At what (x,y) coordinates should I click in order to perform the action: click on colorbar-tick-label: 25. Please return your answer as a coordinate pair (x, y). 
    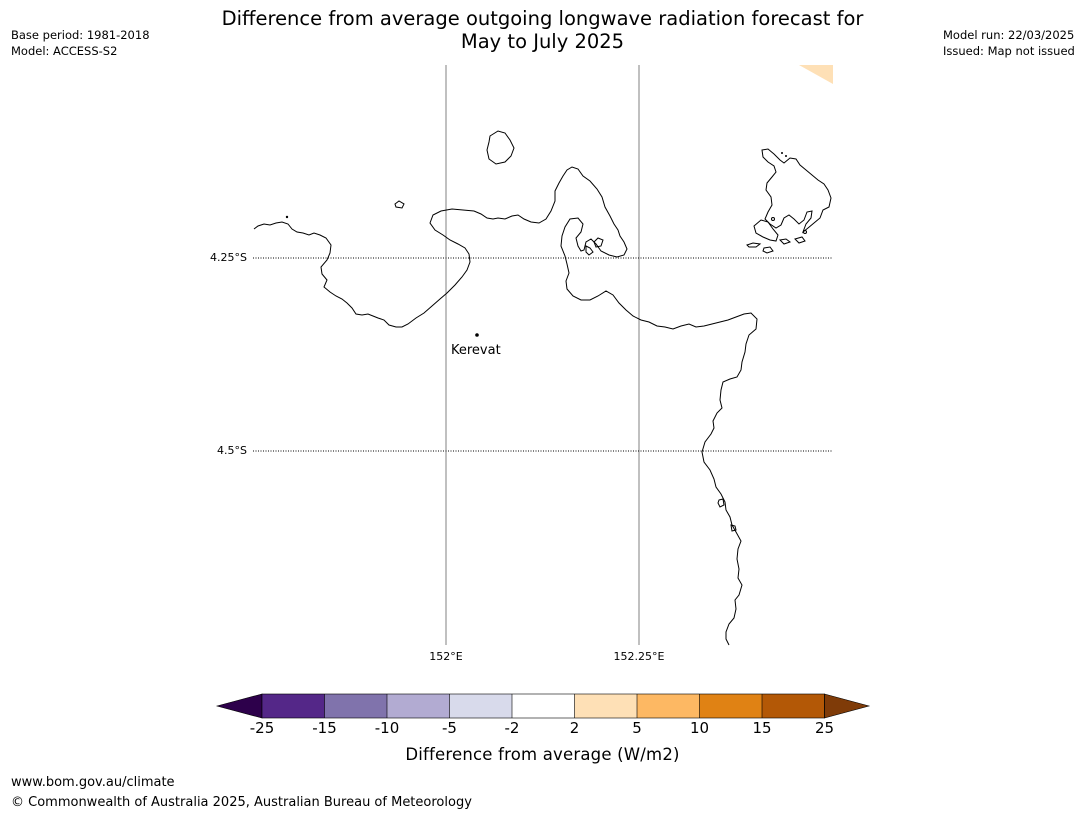
    Looking at the image, I should click on (824, 728).